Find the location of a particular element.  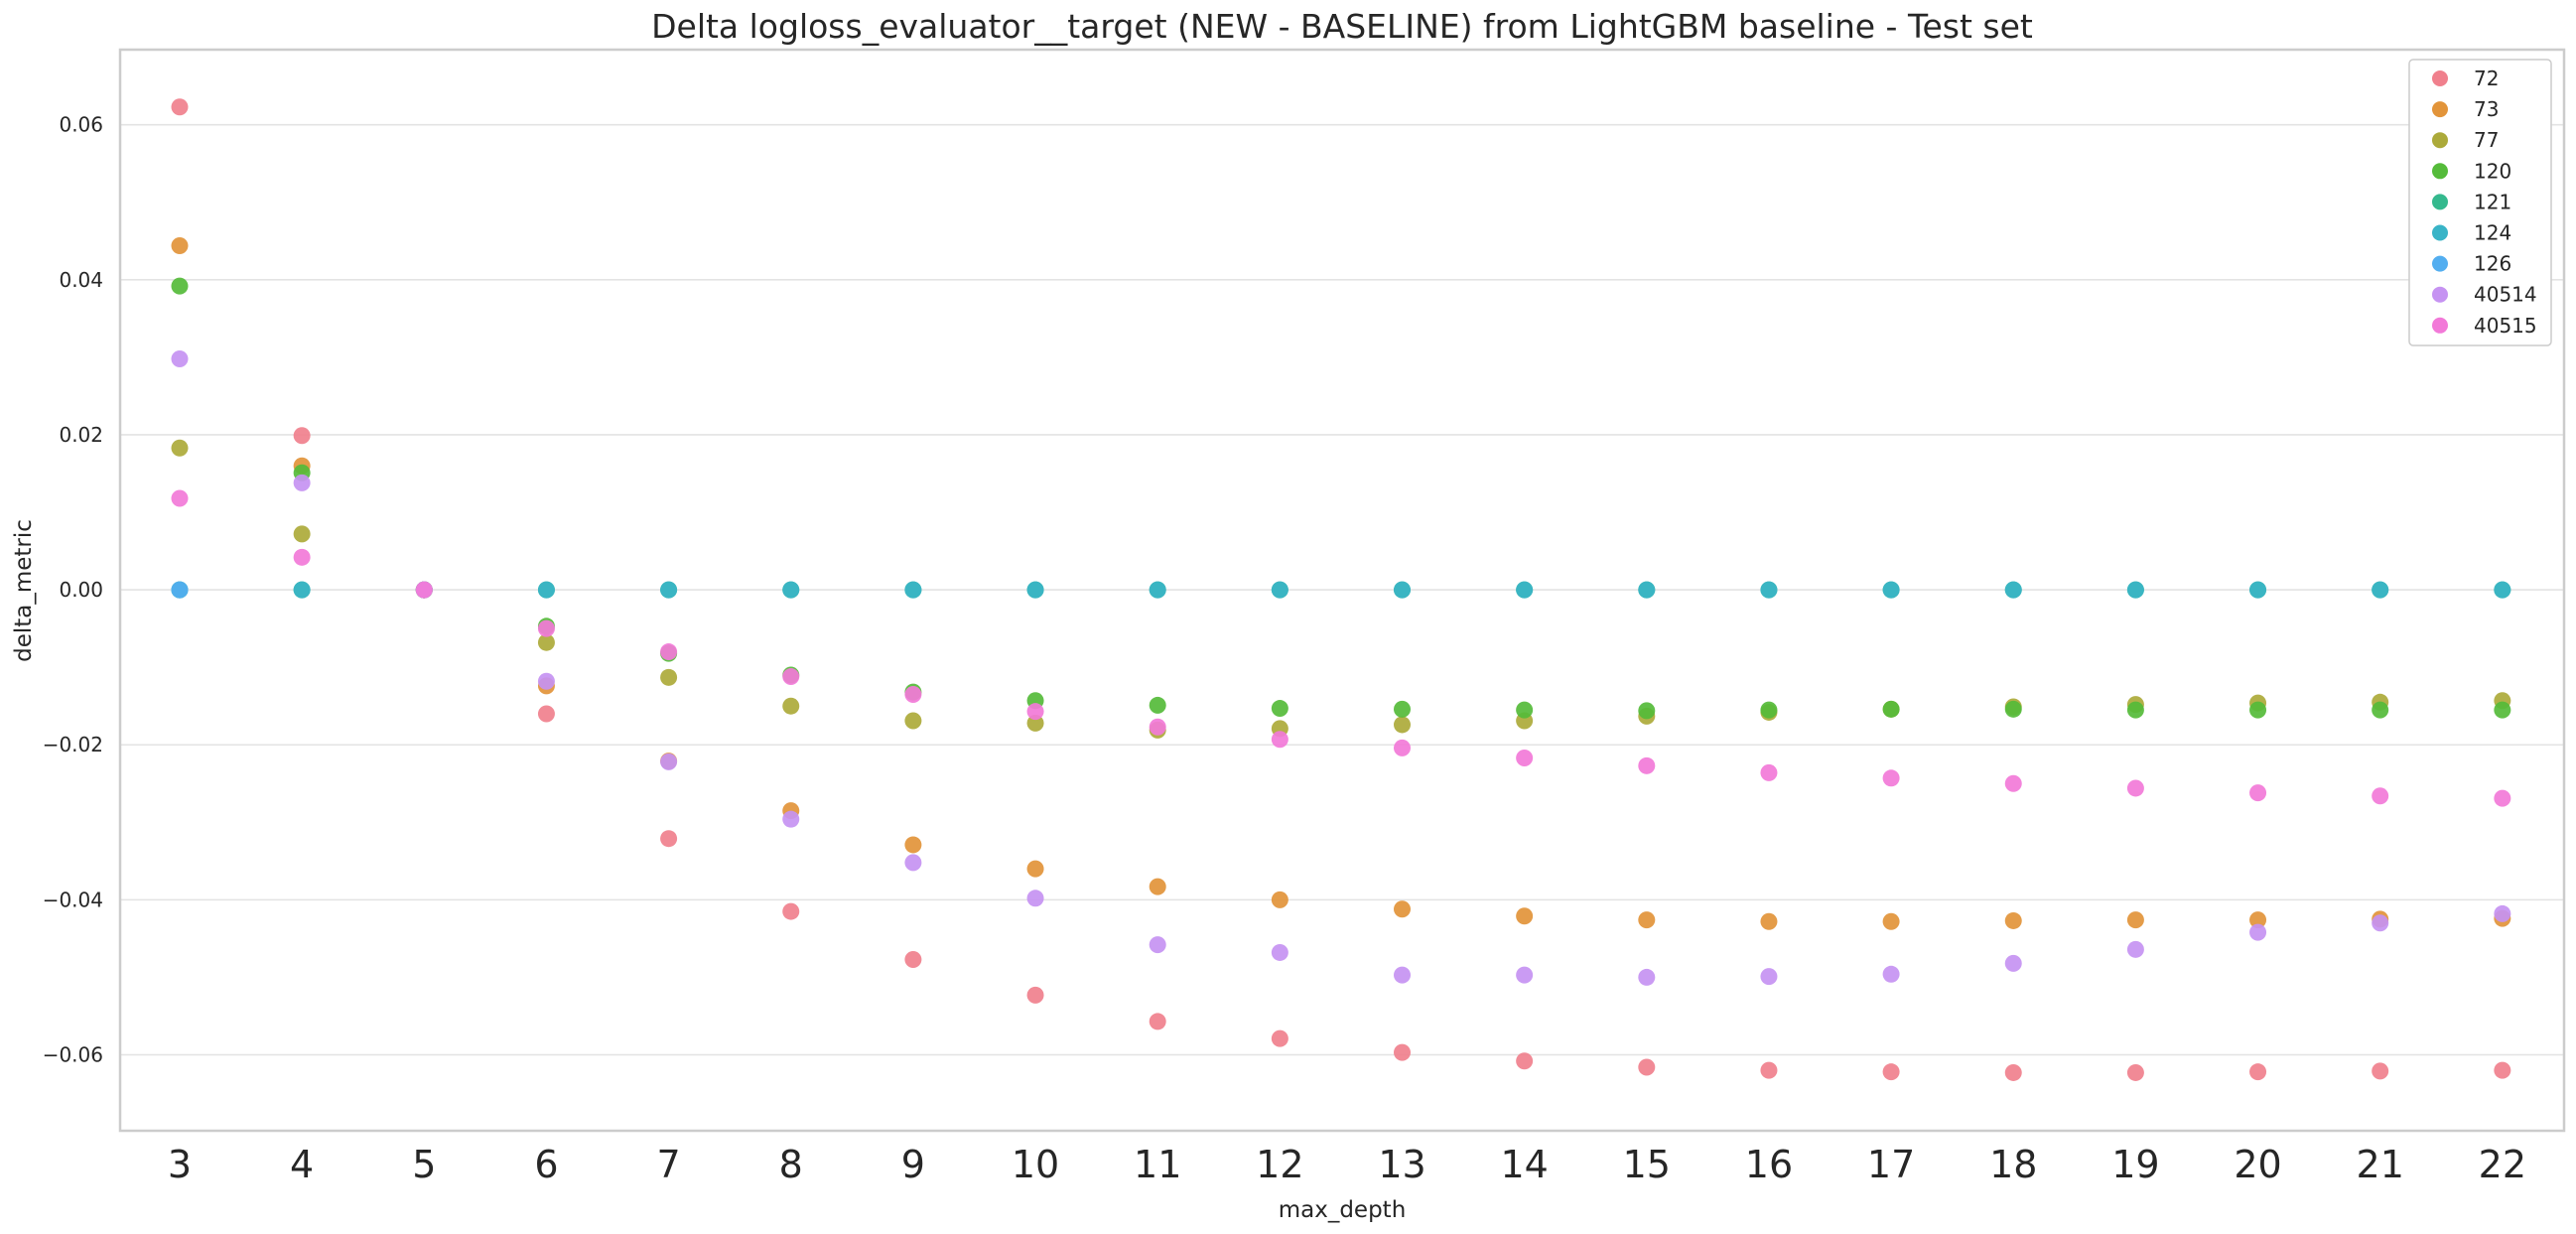

x-tick-label: 14 is located at coordinates (1524, 1164).